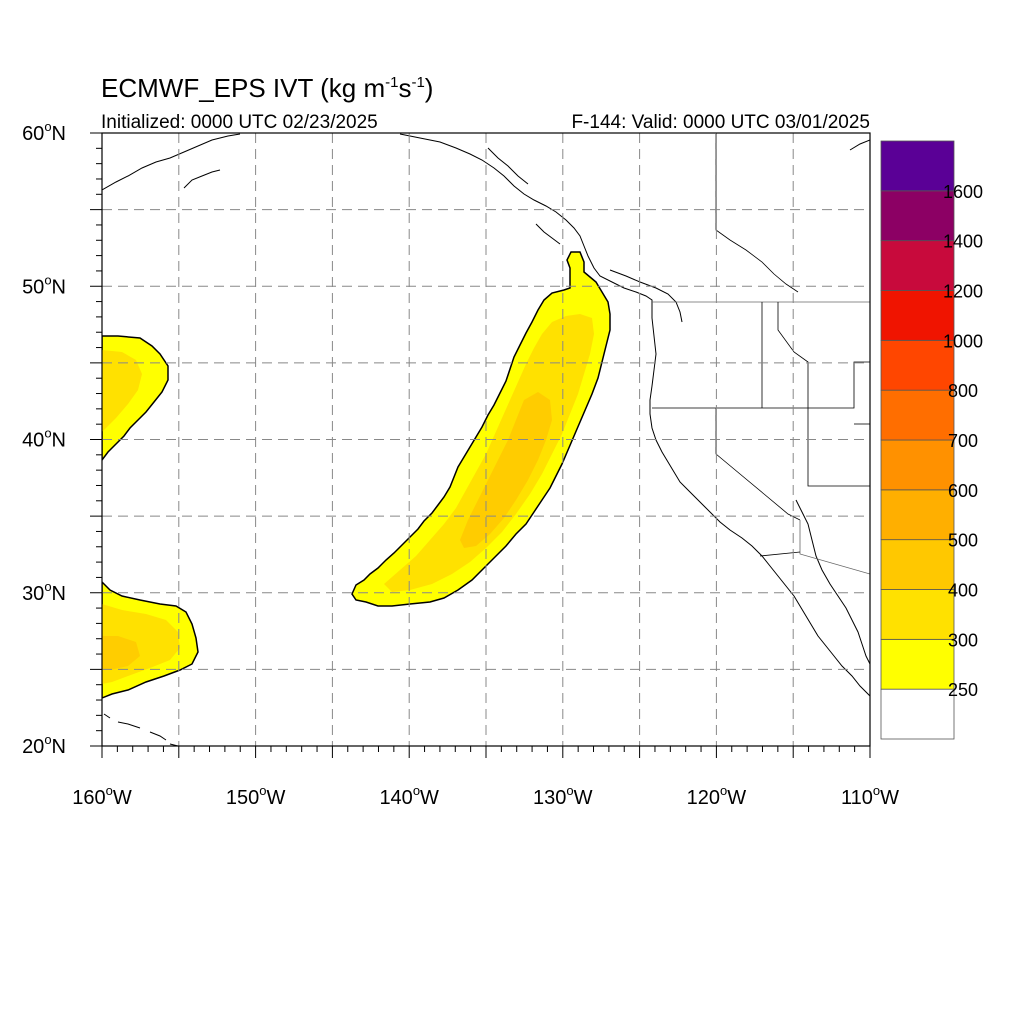 The height and width of the screenshot is (1024, 1024). Describe the element at coordinates (239, 122) in the screenshot. I see `initialized-label: Initialized: 0000 UTC 02/23/2025` at that location.